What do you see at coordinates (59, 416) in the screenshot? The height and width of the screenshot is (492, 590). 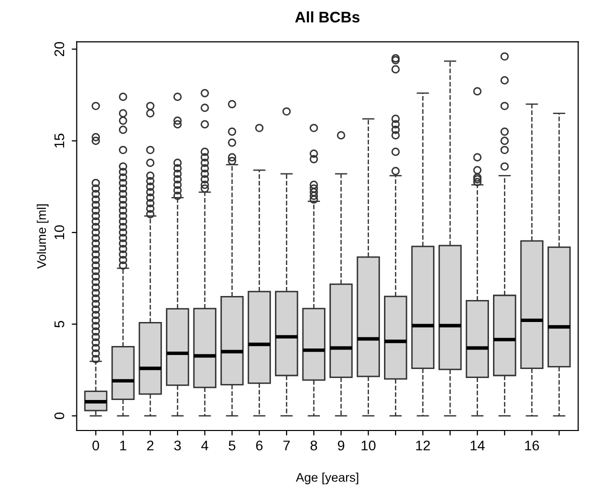 I see `y-tick-label: 0` at bounding box center [59, 416].